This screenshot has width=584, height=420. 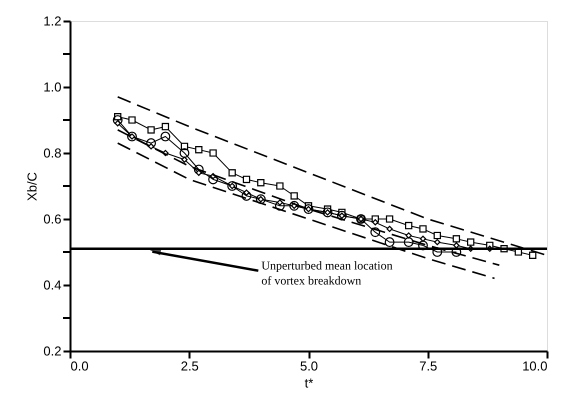 What do you see at coordinates (189, 366) in the screenshot?
I see `x-tick-label: 2.5` at bounding box center [189, 366].